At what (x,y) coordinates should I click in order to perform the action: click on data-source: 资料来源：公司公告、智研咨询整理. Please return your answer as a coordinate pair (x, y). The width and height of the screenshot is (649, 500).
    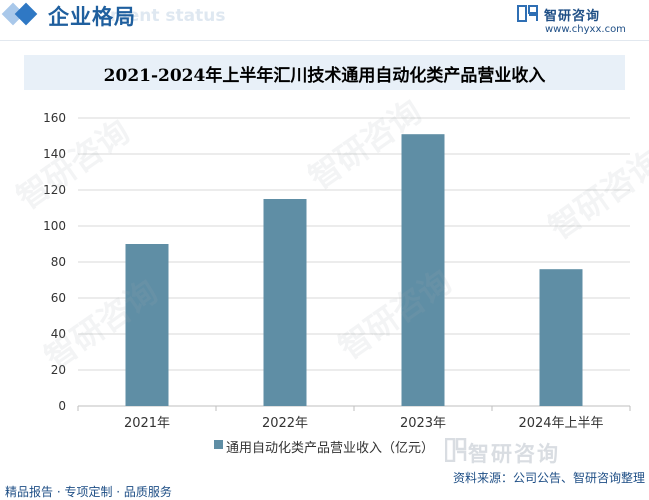
    Looking at the image, I should click on (548, 478).